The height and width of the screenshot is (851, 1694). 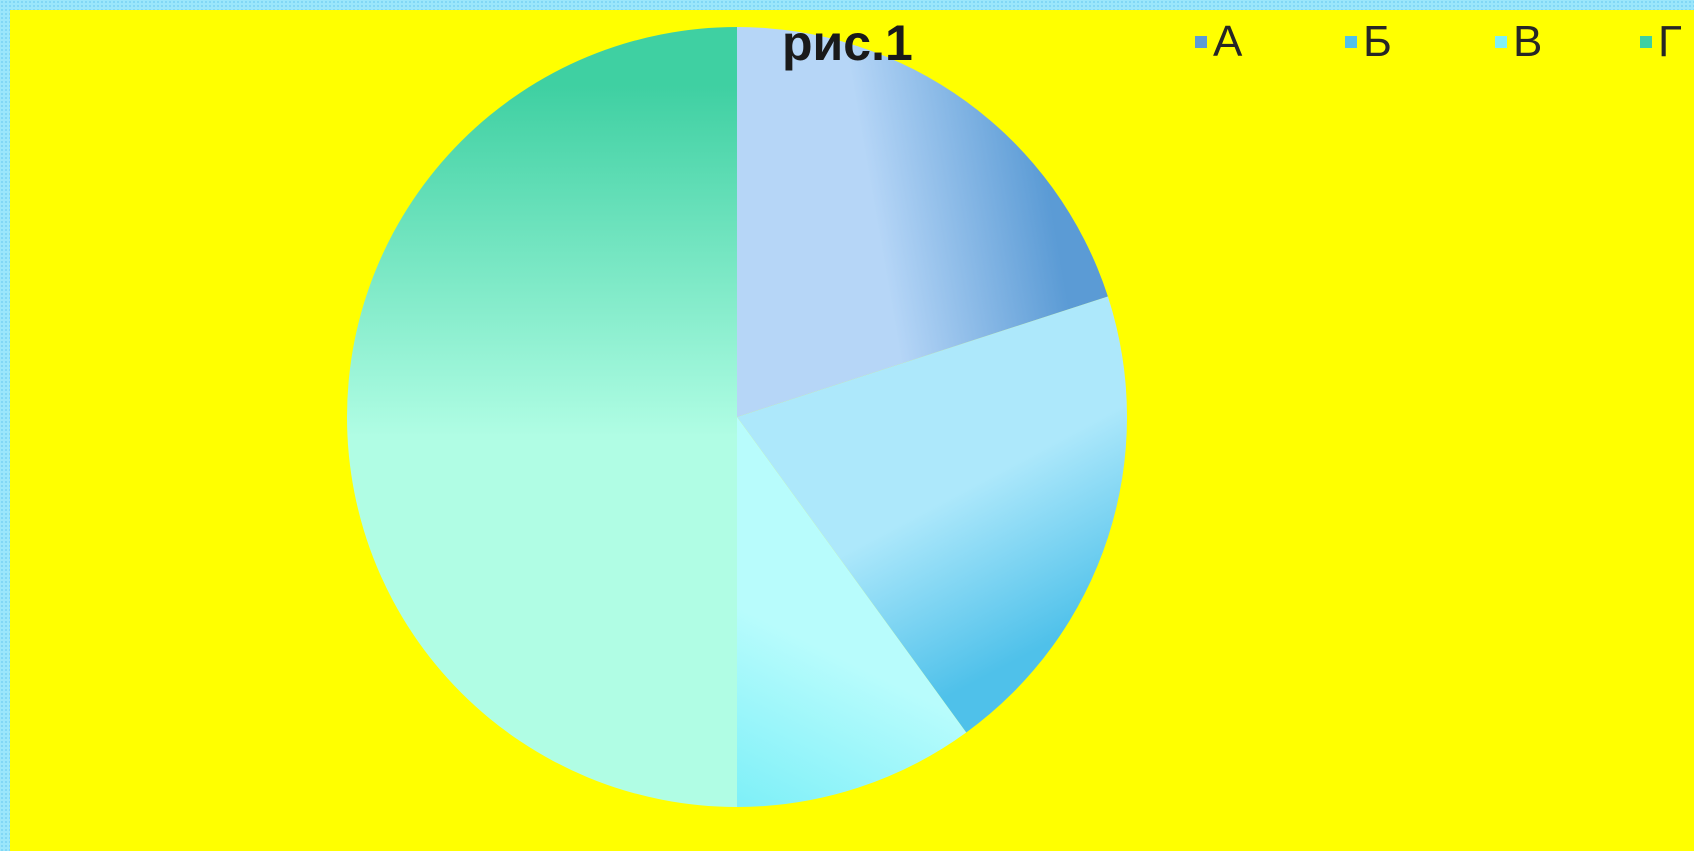 What do you see at coordinates (847, 43) in the screenshot?
I see `chart-title: рис.1` at bounding box center [847, 43].